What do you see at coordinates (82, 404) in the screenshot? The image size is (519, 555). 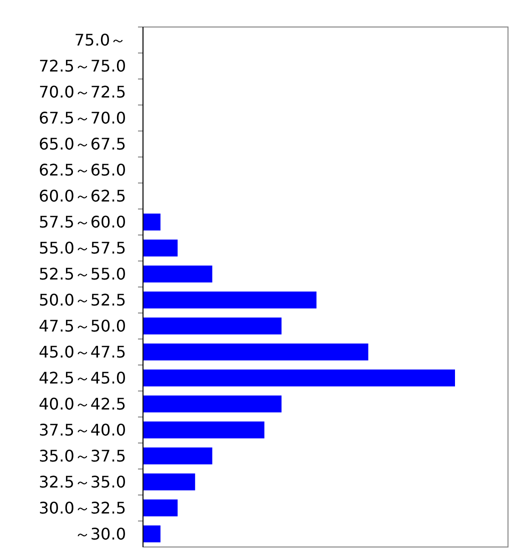 I see `y-tick-label: 40.0～42.5` at bounding box center [82, 404].